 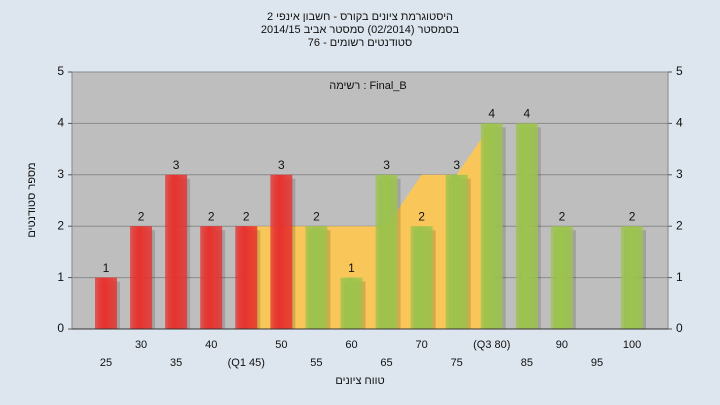 I want to click on chart-title: היסטוגרמת ציונים בקורס - חשבון אינפי 2, so click(x=360, y=17).